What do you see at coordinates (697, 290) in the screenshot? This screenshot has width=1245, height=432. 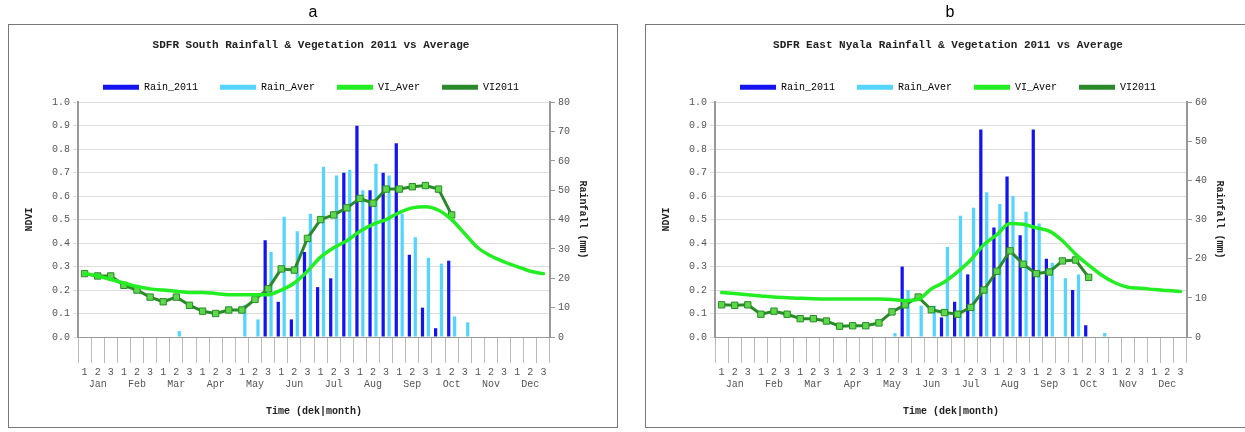 I see `y-tick-label: 0.2` at bounding box center [697, 290].